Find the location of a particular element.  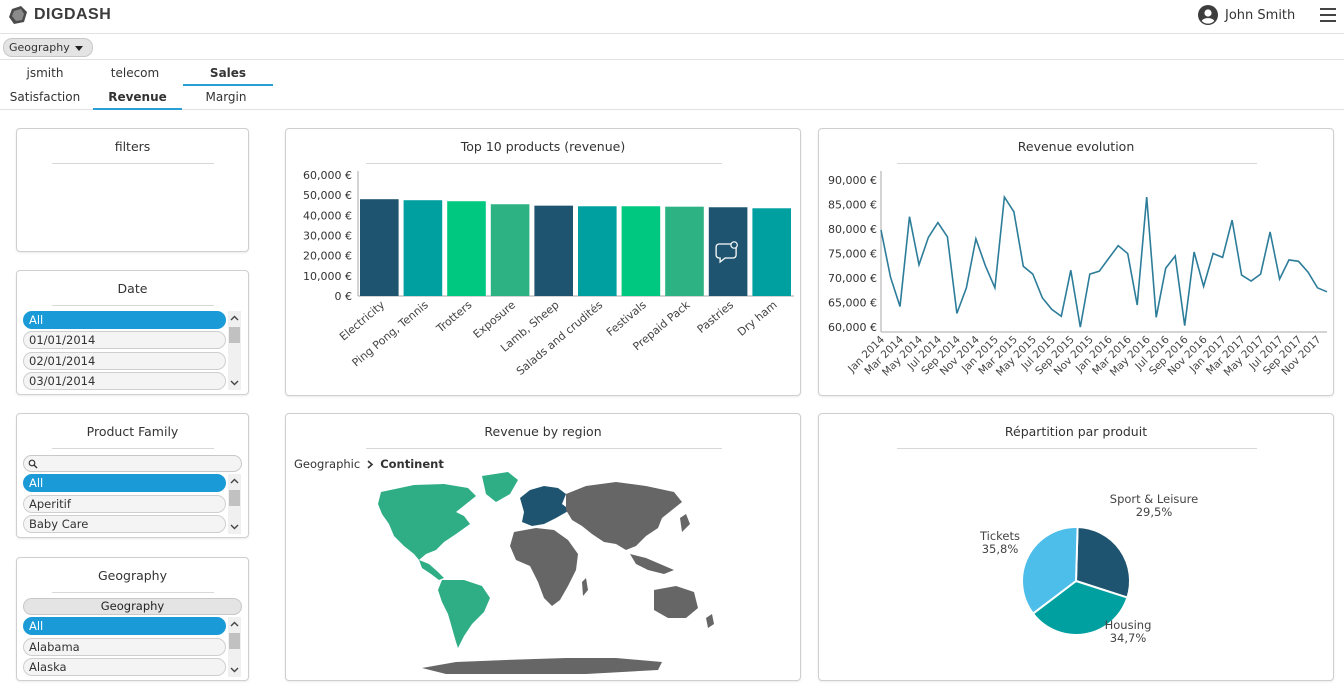

y-tick-label: 10,000 € is located at coordinates (327, 276).